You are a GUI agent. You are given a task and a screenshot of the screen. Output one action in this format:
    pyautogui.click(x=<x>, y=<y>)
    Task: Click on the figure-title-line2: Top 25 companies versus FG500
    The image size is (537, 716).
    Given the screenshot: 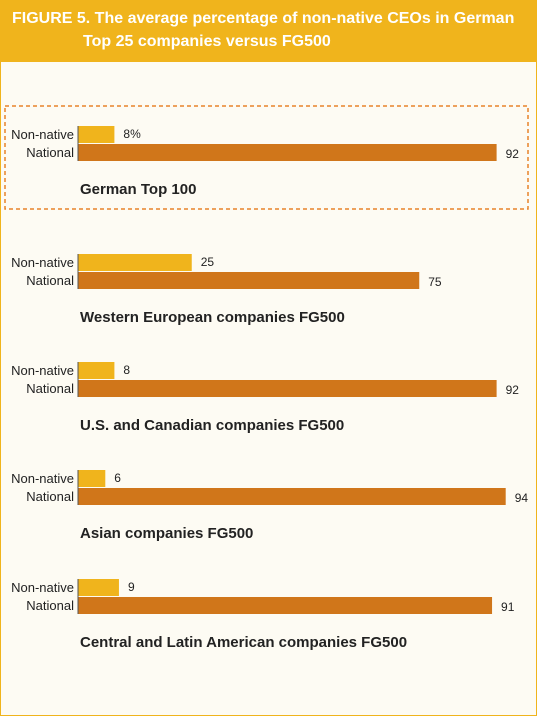 What is the action you would take?
    pyautogui.click(x=207, y=41)
    